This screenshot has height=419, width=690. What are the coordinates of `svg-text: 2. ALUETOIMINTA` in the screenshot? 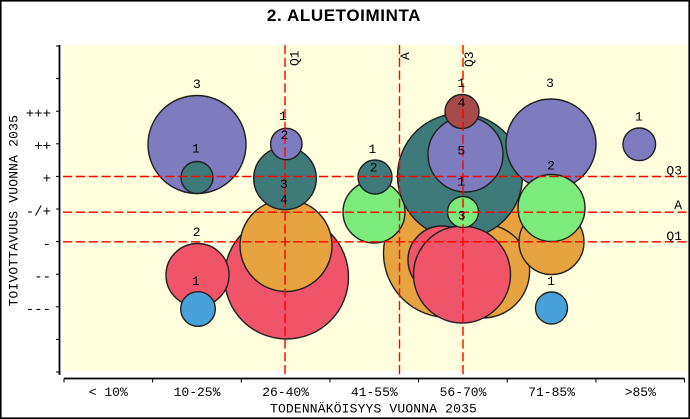 It's located at (344, 15).